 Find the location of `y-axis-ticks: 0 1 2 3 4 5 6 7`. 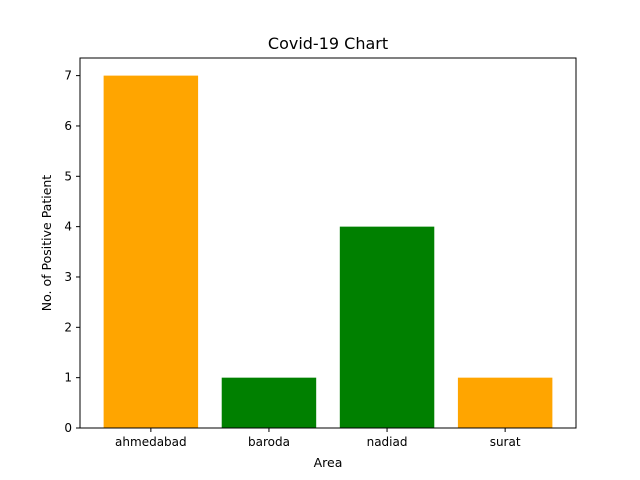

y-axis-ticks: 0 1 2 3 4 5 6 7 is located at coordinates (72, 252).